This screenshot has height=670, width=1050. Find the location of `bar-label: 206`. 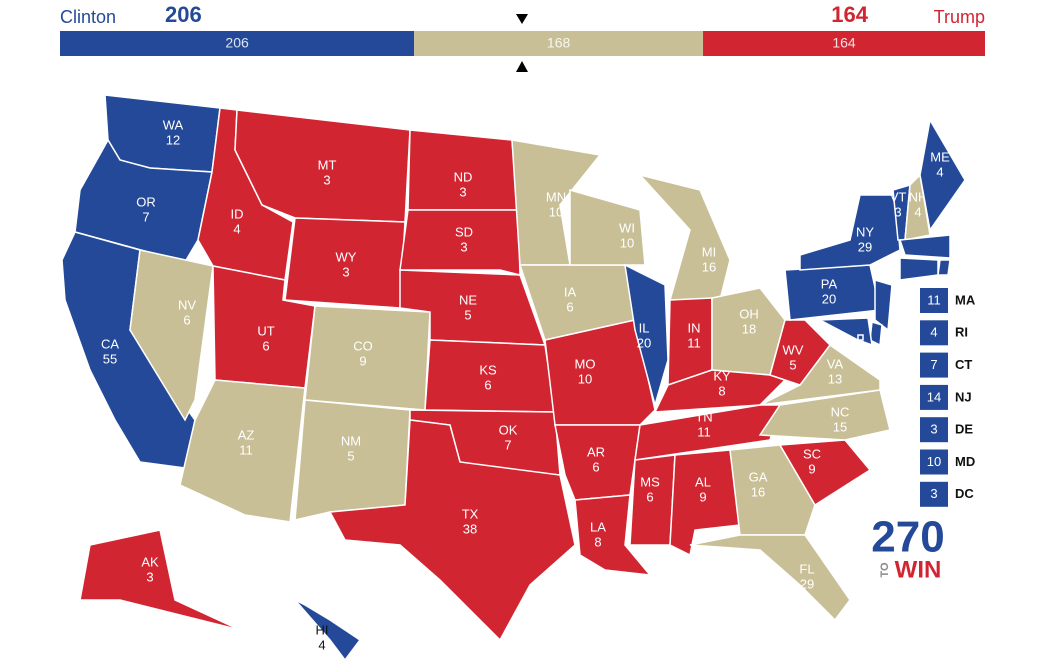

bar-label: 206 is located at coordinates (237, 43).